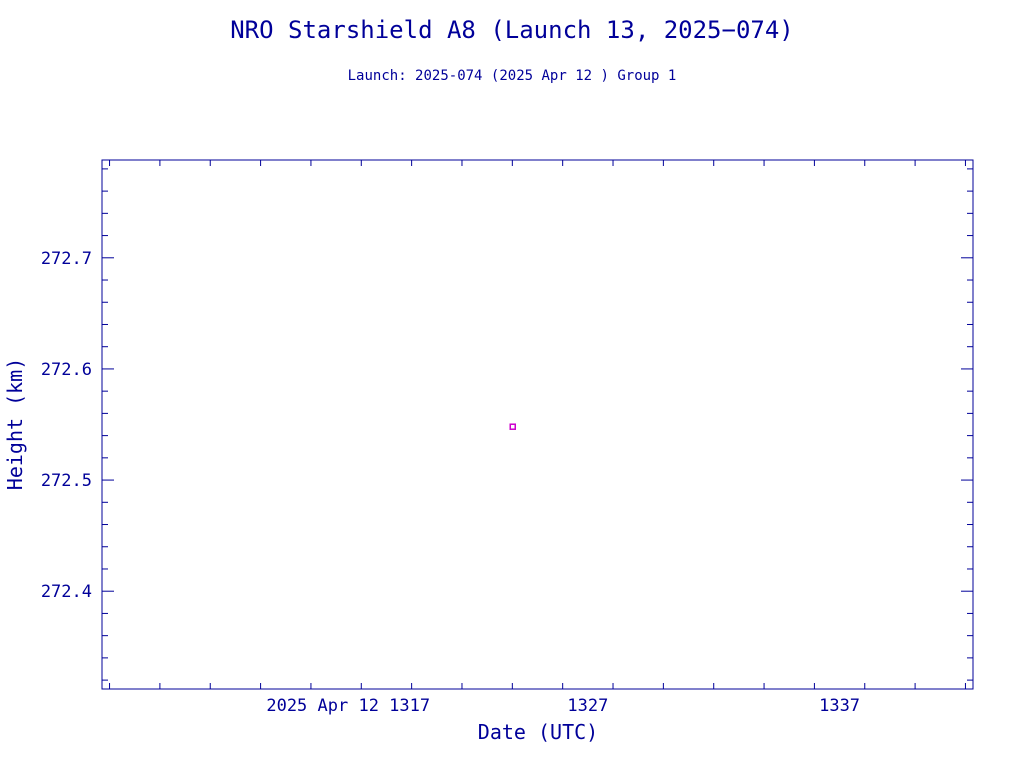 Image resolution: width=1024 pixels, height=768 pixels. What do you see at coordinates (587, 706) in the screenshot?
I see `x-tick-label: 1327` at bounding box center [587, 706].